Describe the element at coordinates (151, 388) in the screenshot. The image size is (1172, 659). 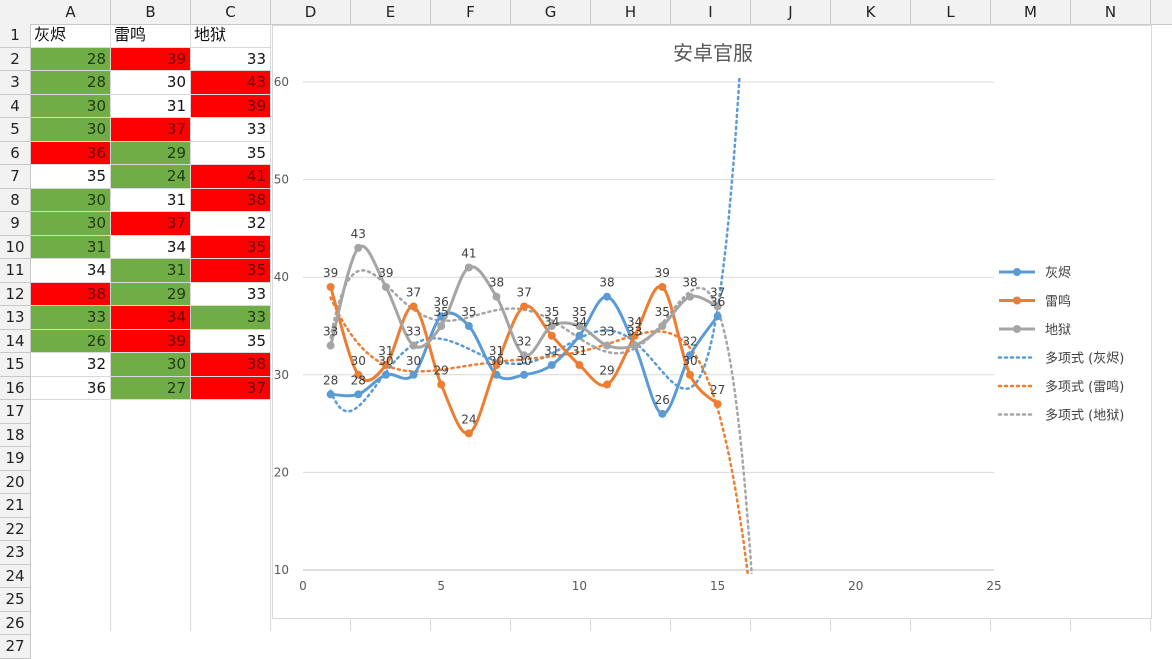
I see `data-cell: 27` at that location.